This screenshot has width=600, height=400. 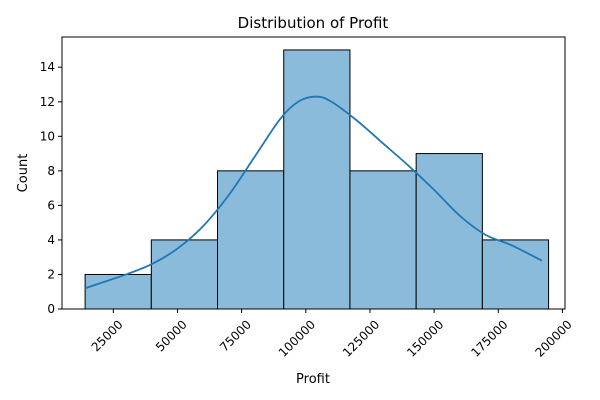 I want to click on x-tick-label: 75000, so click(x=235, y=335).